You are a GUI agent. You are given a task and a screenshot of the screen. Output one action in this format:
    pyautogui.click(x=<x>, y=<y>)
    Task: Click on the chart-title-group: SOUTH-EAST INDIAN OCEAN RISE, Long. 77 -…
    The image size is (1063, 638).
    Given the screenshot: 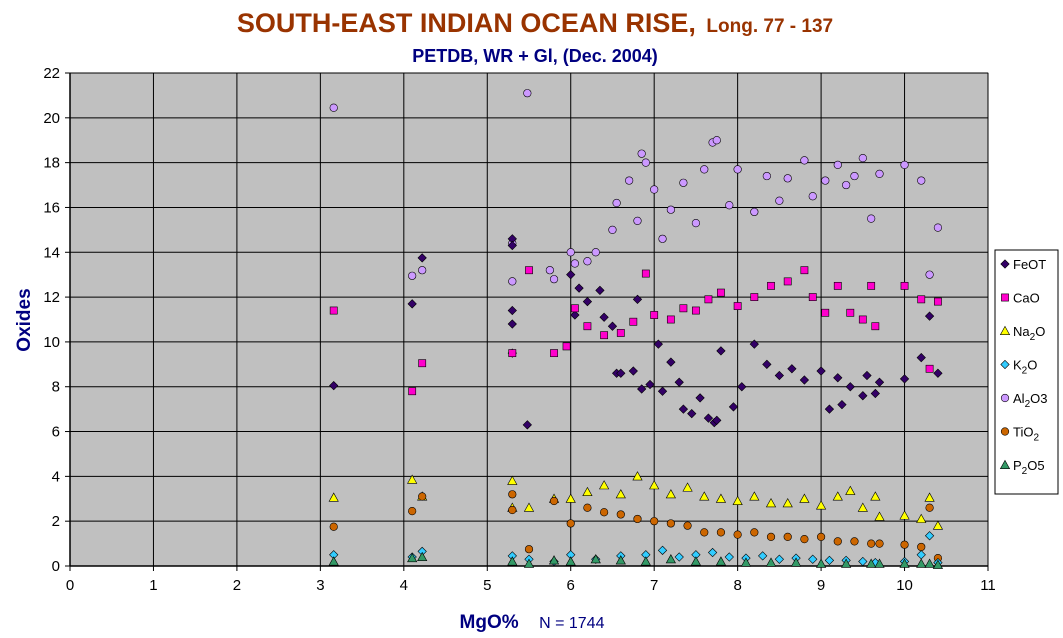 What is the action you would take?
    pyautogui.click(x=535, y=37)
    